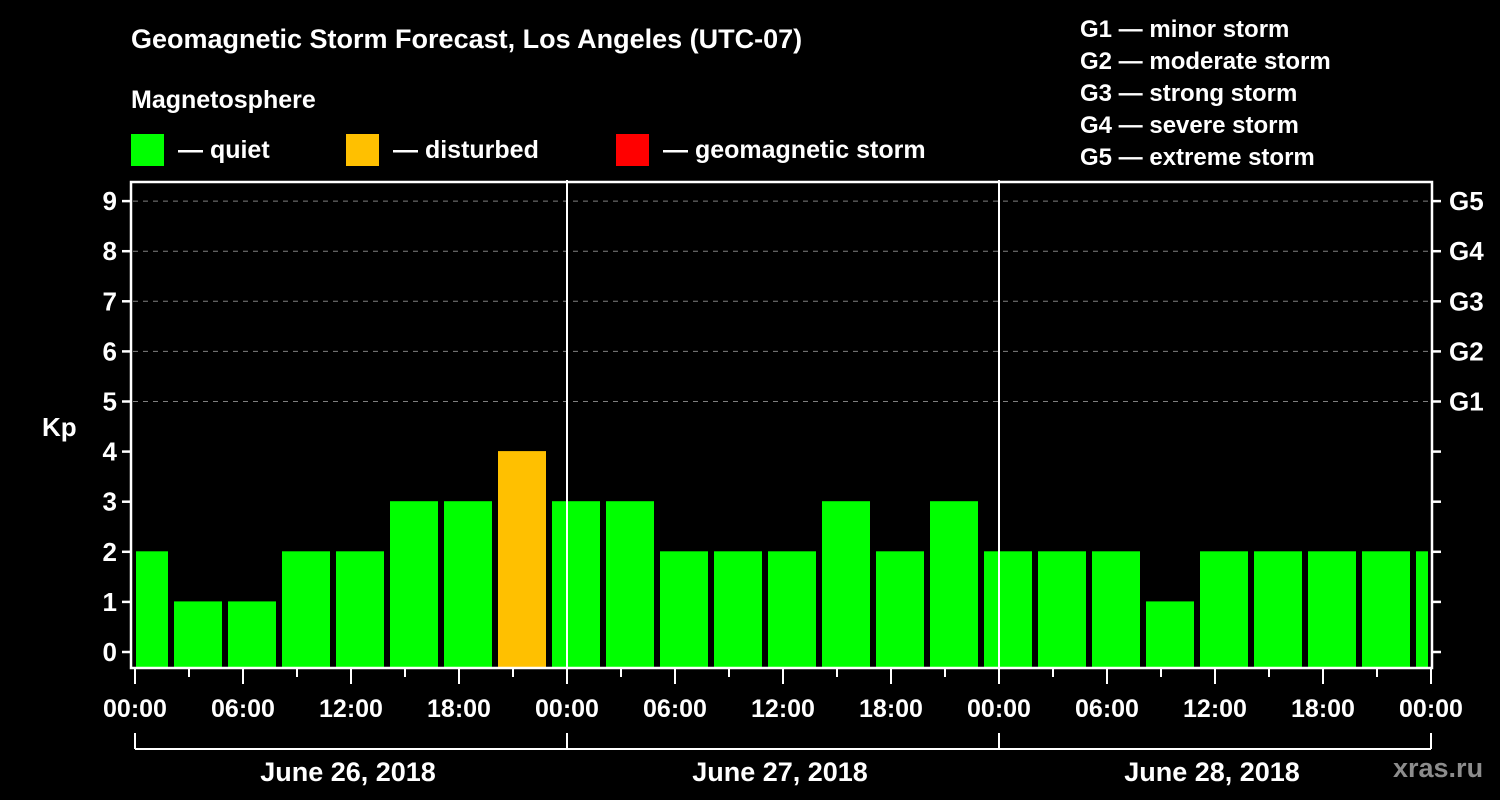 This screenshot has width=1500, height=800. I want to click on storm-scale-item: G4 — severe storm, so click(1189, 125).